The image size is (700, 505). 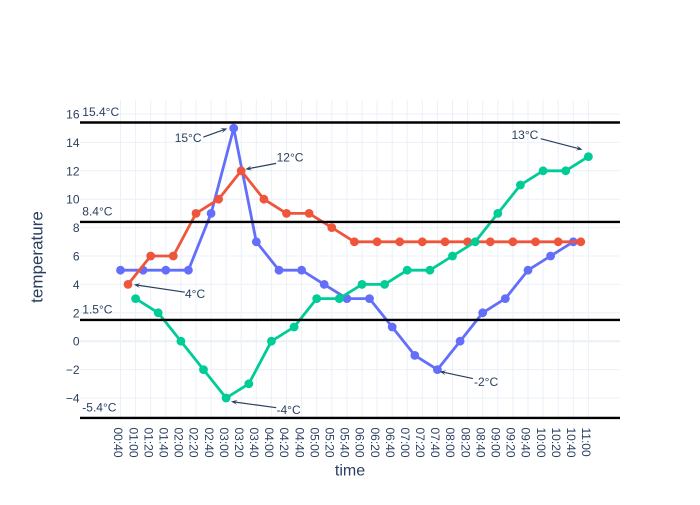 What do you see at coordinates (586, 442) in the screenshot?
I see `svg-text: 11:00` at bounding box center [586, 442].